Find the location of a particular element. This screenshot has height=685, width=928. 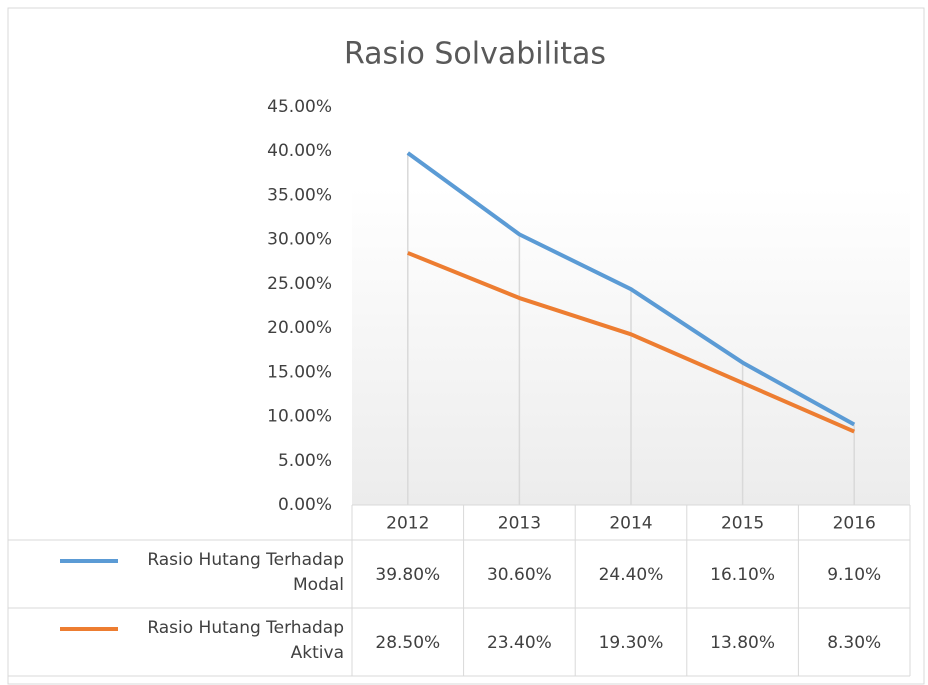

y-tick-label: 0.00% is located at coordinates (305, 505).